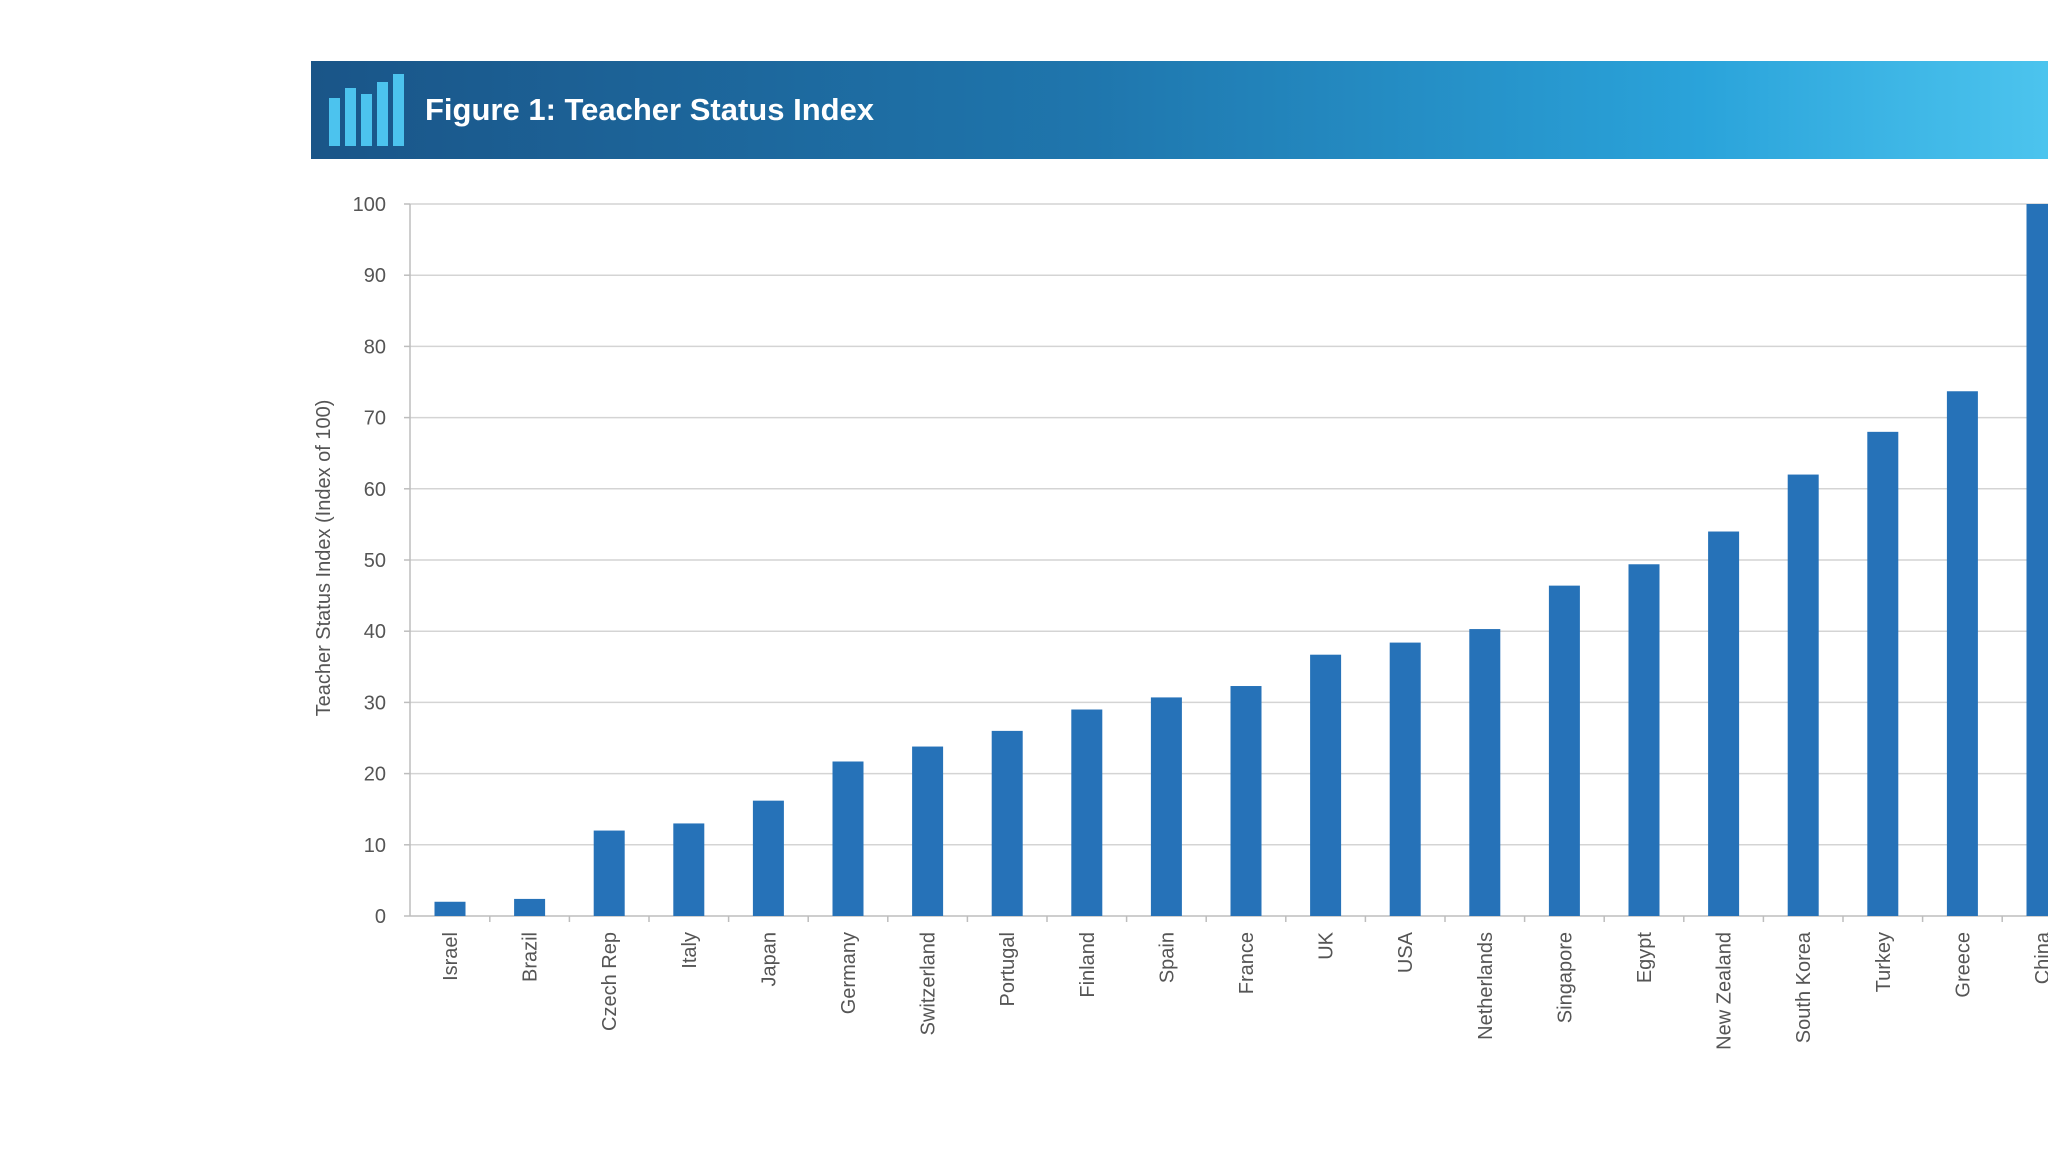 The height and width of the screenshot is (1152, 2048). I want to click on bar-turkey, so click(1883, 673).